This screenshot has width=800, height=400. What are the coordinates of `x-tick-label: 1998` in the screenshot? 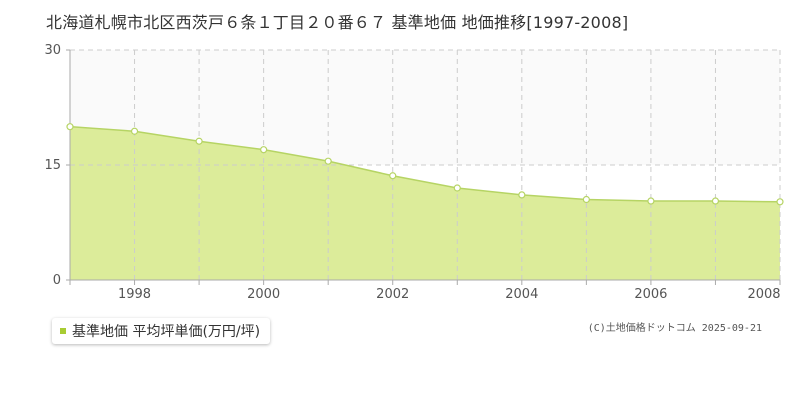 It's located at (134, 294).